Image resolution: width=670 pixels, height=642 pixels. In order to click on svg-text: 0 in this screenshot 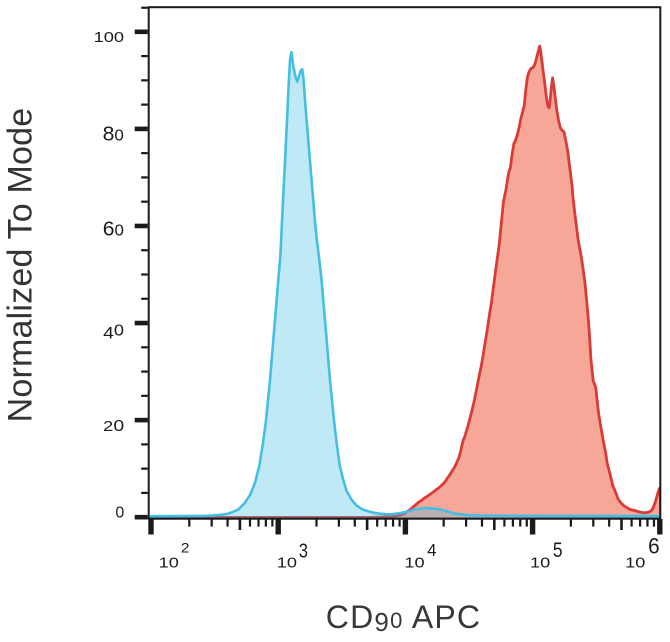, I will do `click(119, 512)`.